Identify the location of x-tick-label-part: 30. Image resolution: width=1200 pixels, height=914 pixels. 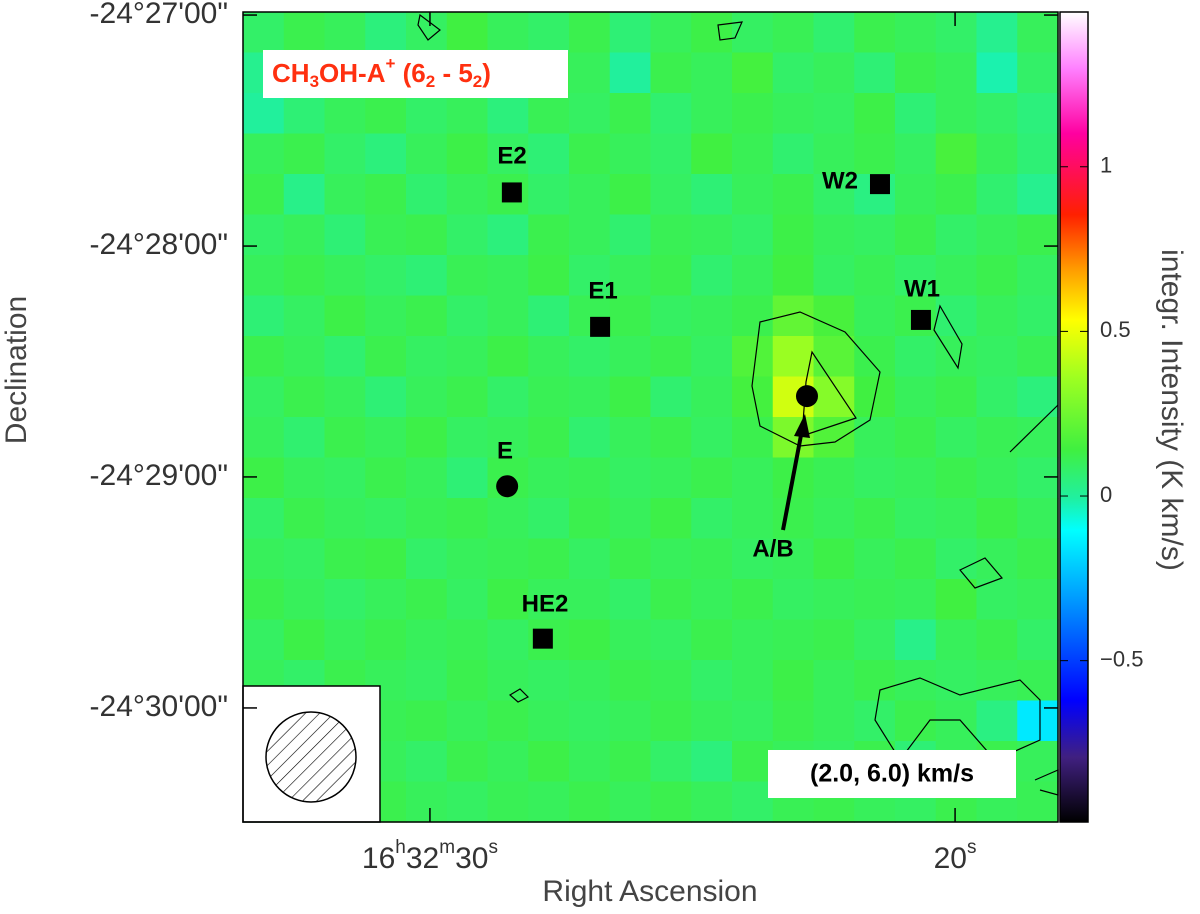
(471, 858).